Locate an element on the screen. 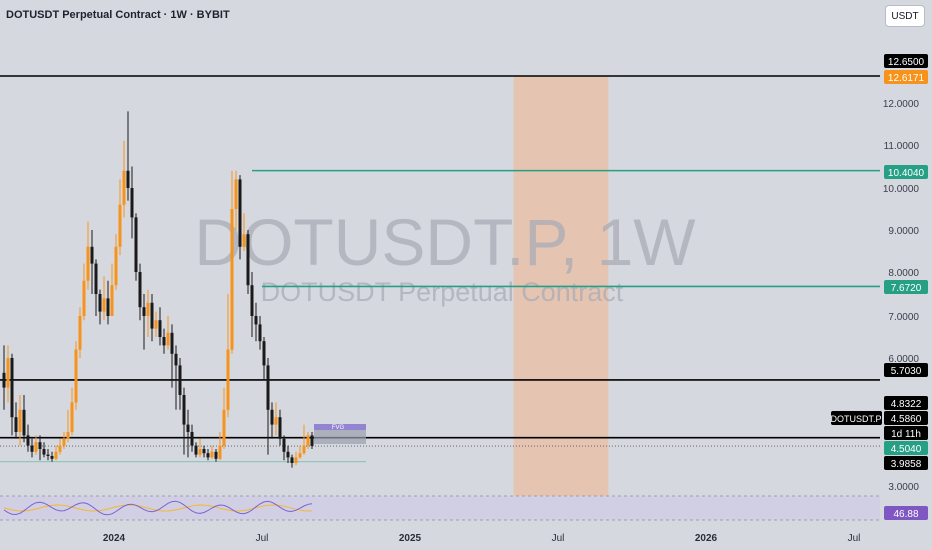 The height and width of the screenshot is (550, 932). y-tick-label: 12.0000 is located at coordinates (901, 104).